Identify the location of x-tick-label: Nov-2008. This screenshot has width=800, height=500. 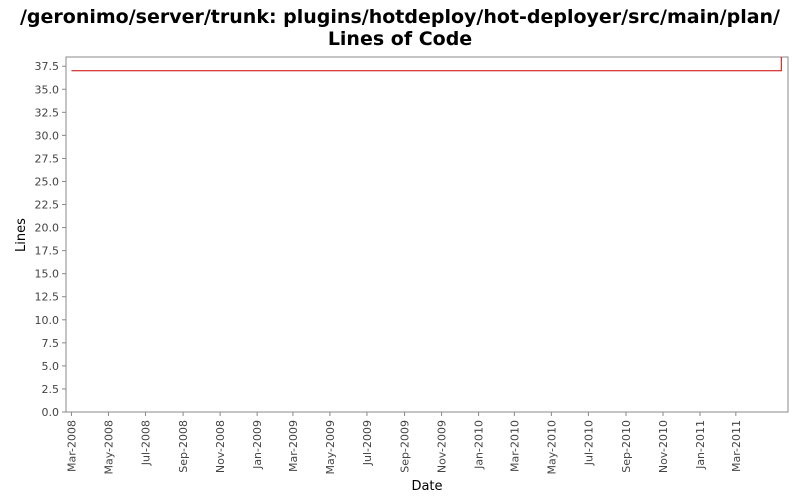
(220, 446).